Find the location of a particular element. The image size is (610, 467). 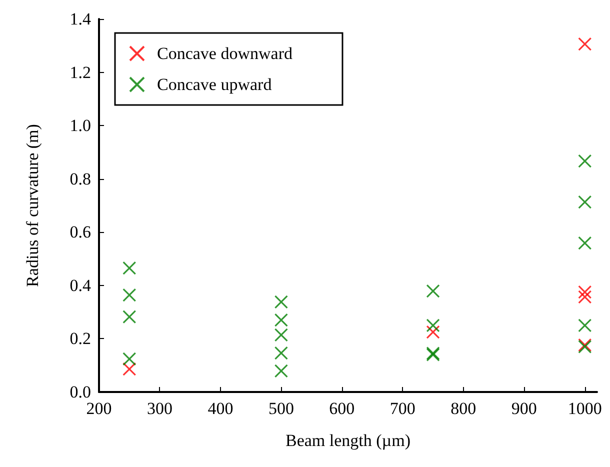

legend-label: Concave downward is located at coordinates (225, 53).